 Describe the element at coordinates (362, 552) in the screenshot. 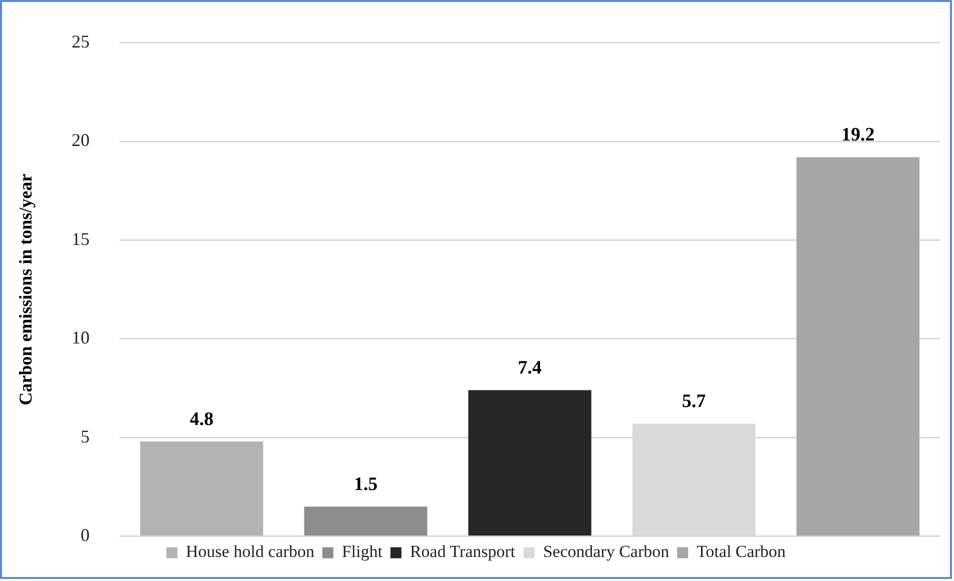

I see `legend-label: Flight` at that location.